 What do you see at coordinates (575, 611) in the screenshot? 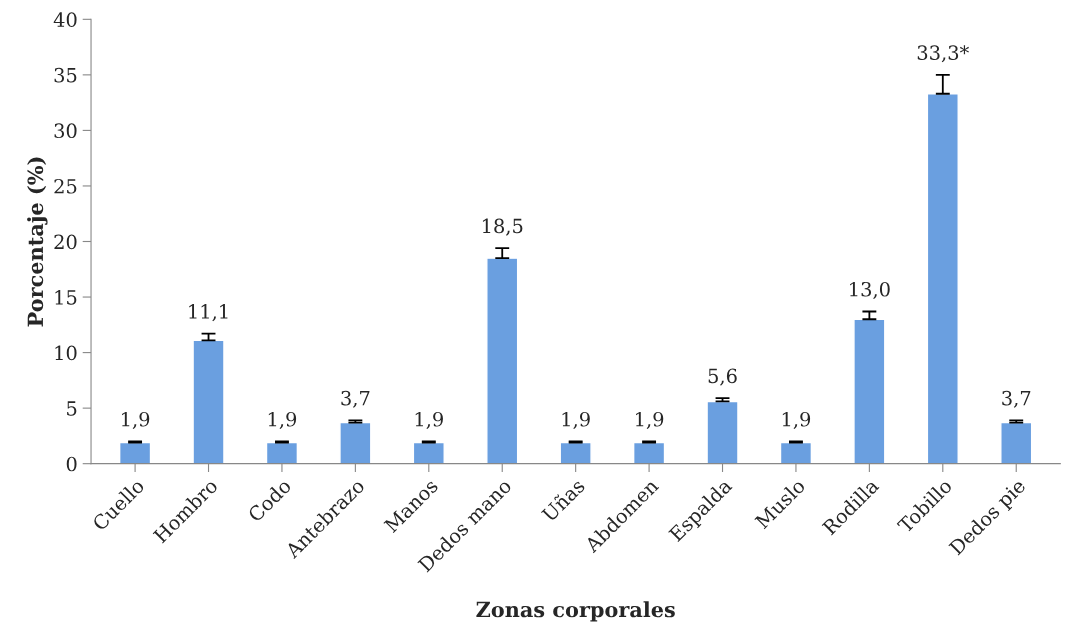
I see `x-axis-title: Zonas corporales` at bounding box center [575, 611].